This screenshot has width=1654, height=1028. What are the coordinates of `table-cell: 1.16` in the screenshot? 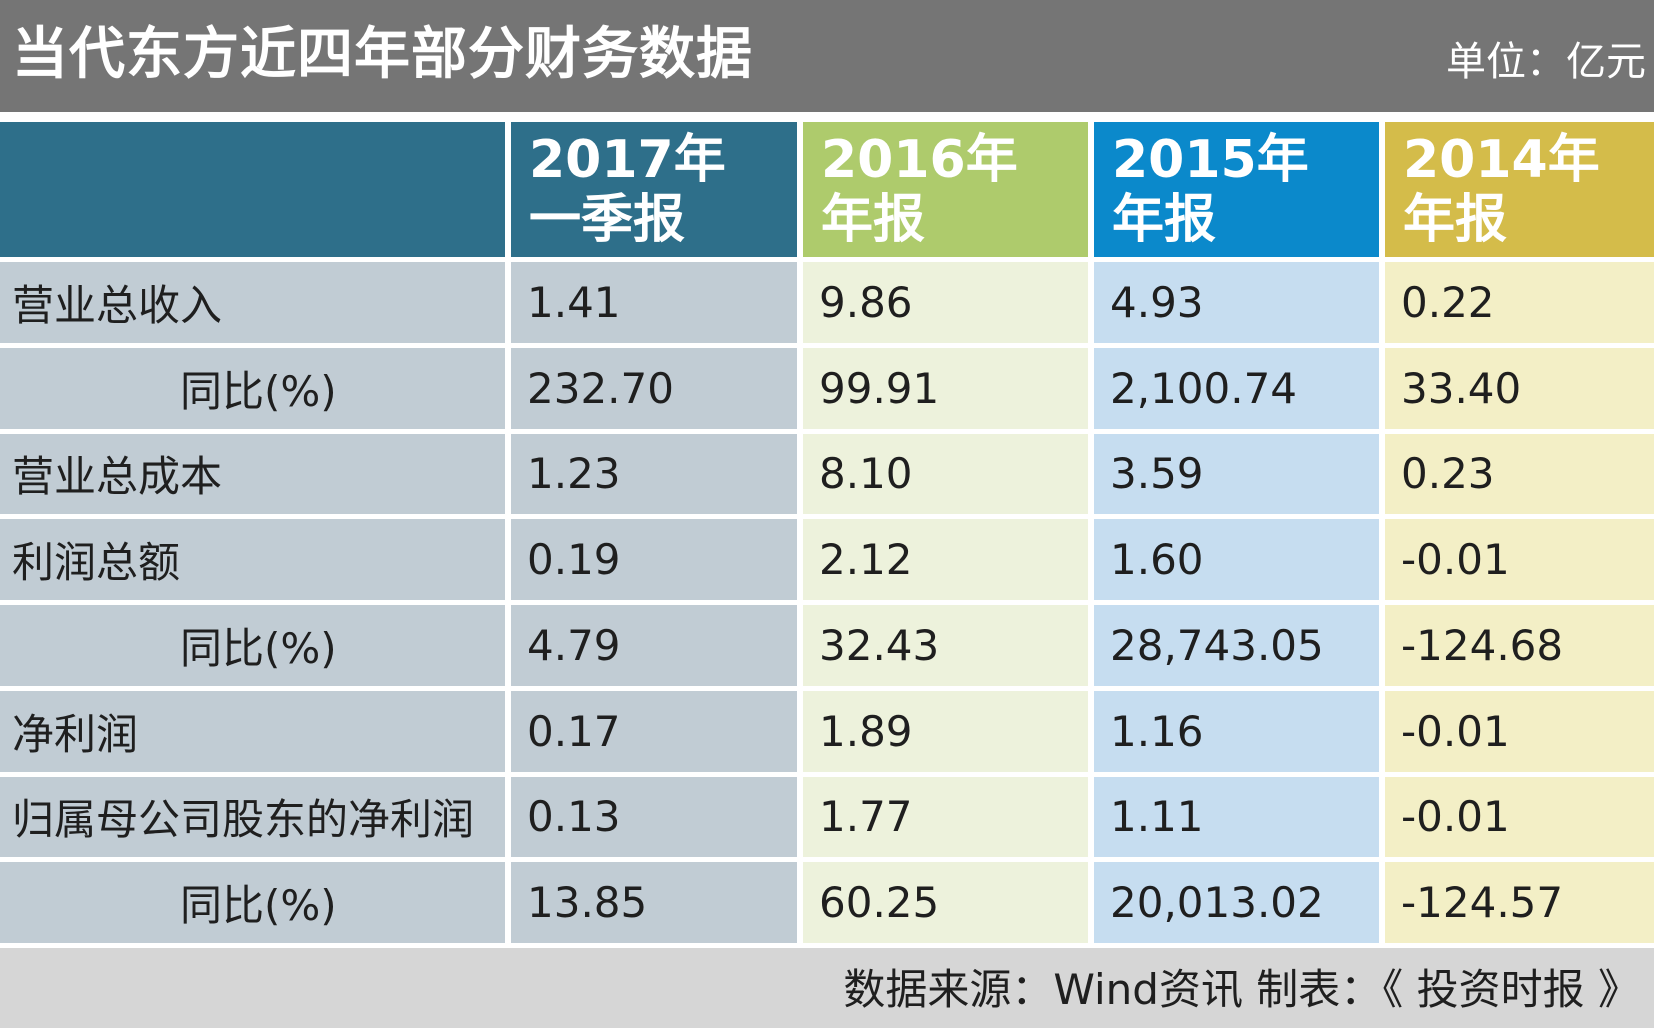 It's located at (1239, 733).